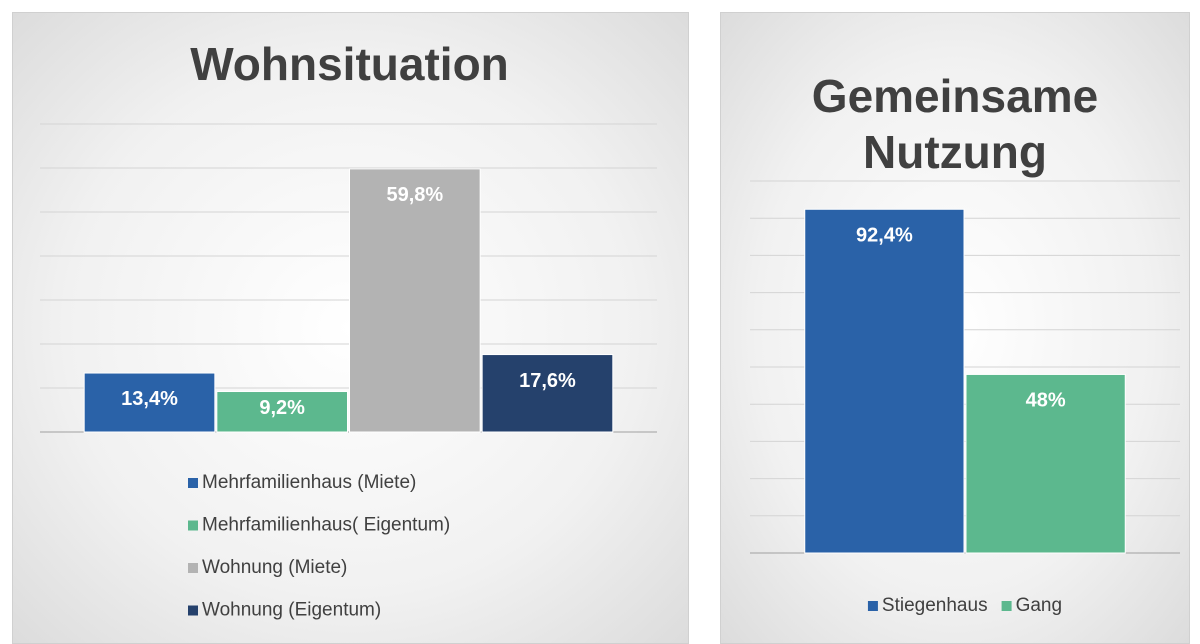 Image resolution: width=1200 pixels, height=644 pixels. What do you see at coordinates (274, 567) in the screenshot?
I see `legend-label: Wohnung (Miete)` at bounding box center [274, 567].